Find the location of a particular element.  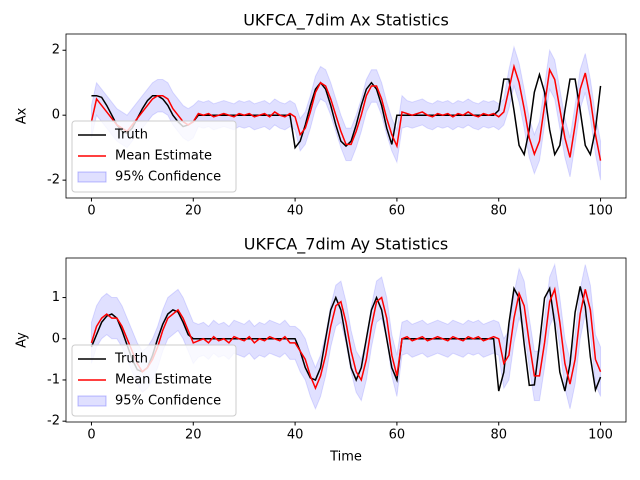

y-axis-label: Ay is located at coordinates (22, 340).